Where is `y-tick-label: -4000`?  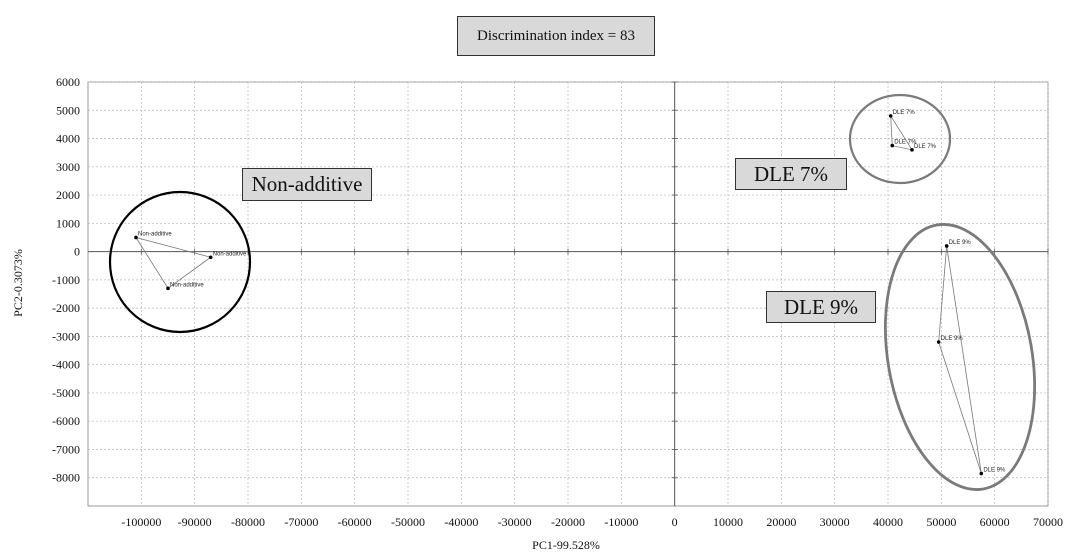
y-tick-label: -4000 is located at coordinates (66, 365).